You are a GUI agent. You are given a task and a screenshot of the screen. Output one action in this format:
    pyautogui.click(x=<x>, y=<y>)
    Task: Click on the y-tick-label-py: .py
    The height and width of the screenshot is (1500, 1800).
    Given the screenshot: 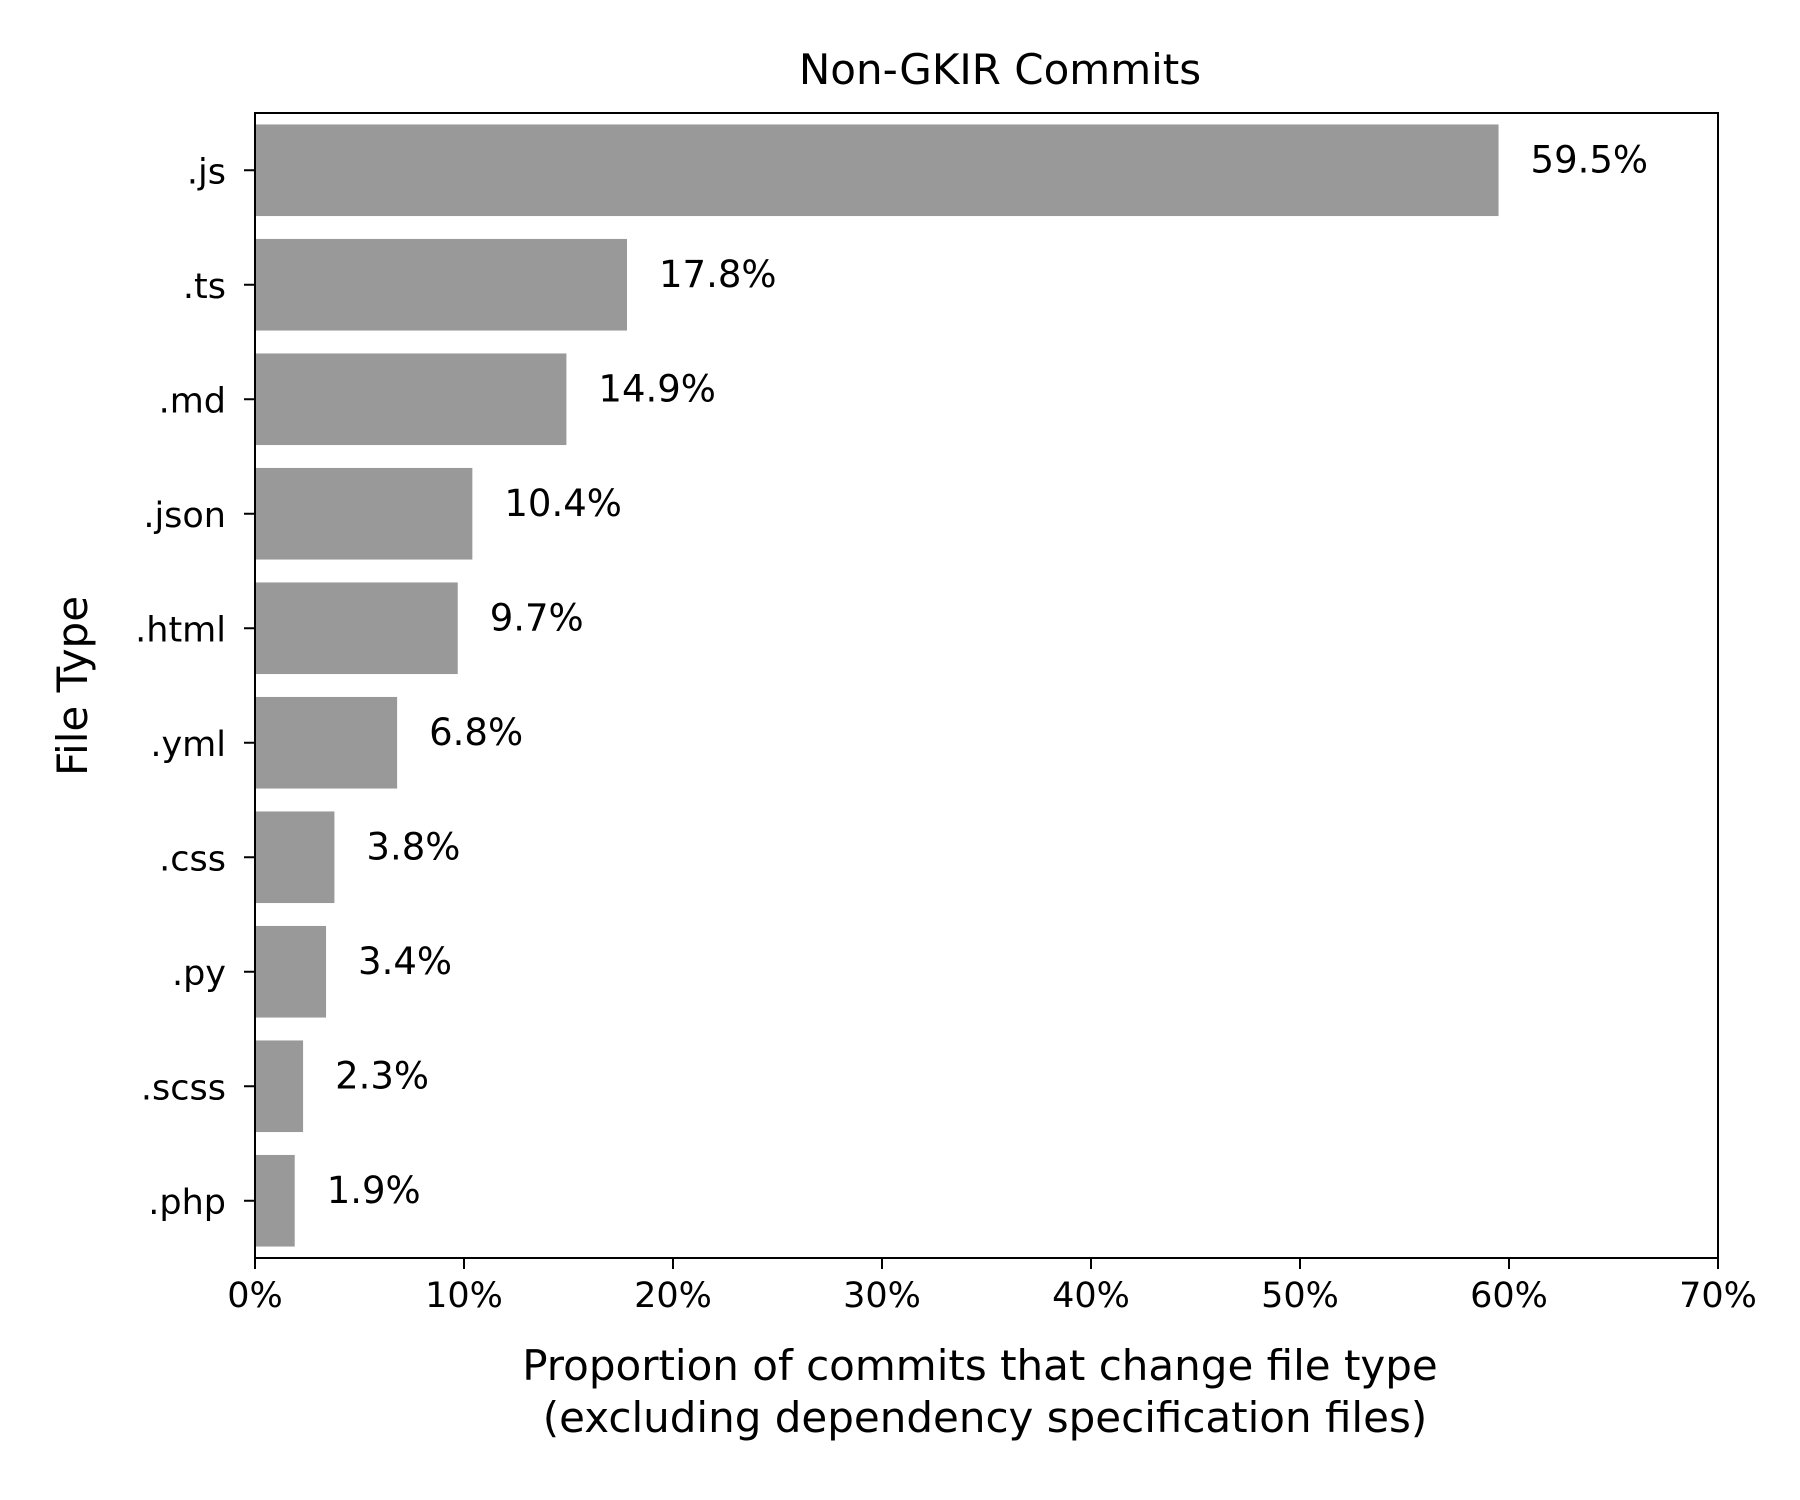 What is the action you would take?
    pyautogui.click(x=199, y=974)
    